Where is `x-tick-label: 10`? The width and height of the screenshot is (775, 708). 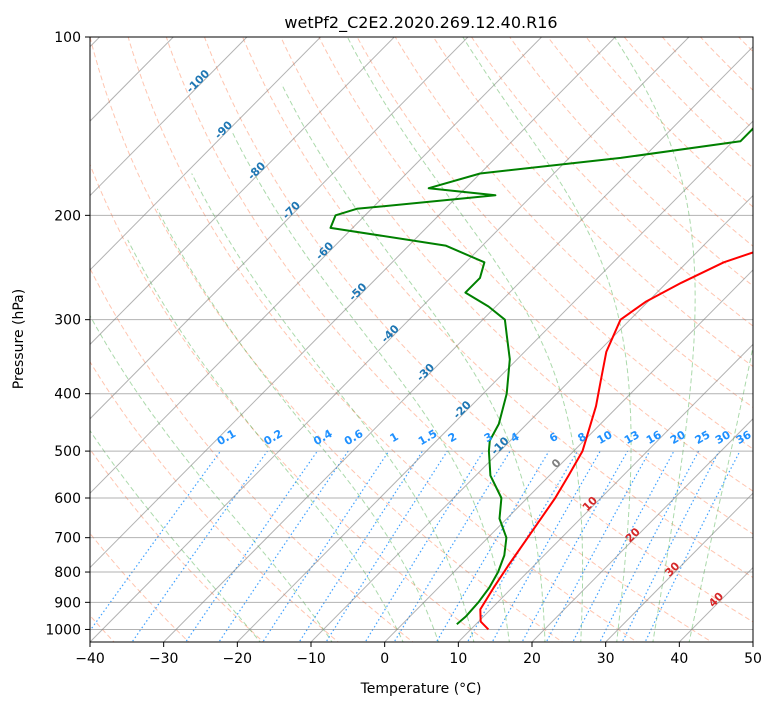
x-tick-label: 10 is located at coordinates (458, 659).